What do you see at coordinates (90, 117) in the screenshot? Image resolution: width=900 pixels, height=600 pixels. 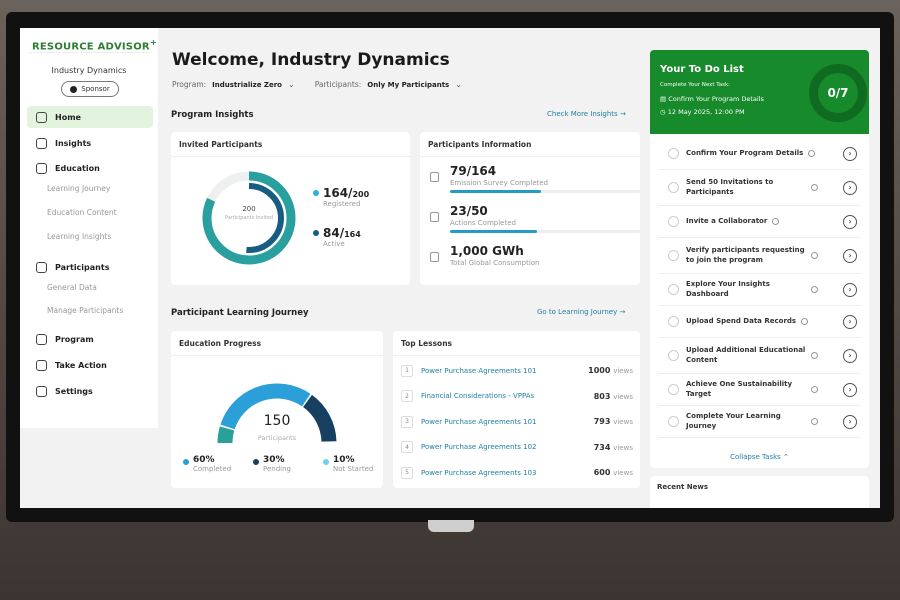 I see `sidebar-item: Home` at bounding box center [90, 117].